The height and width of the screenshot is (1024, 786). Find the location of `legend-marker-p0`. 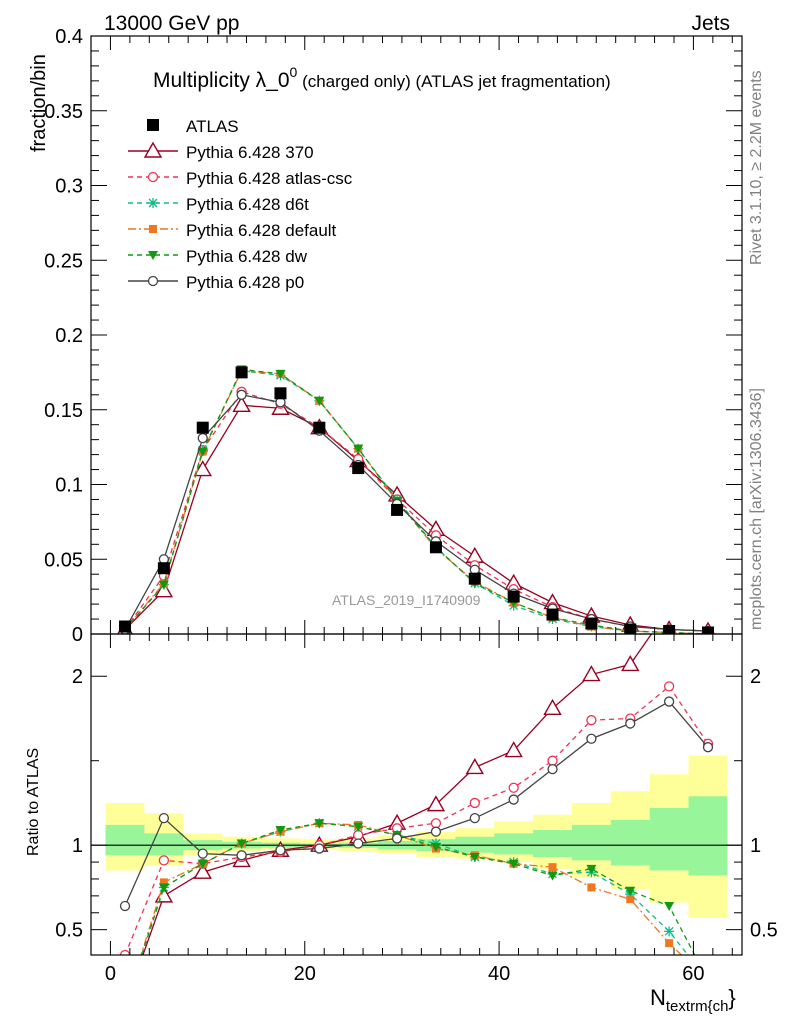

legend-marker-p0 is located at coordinates (153, 281).